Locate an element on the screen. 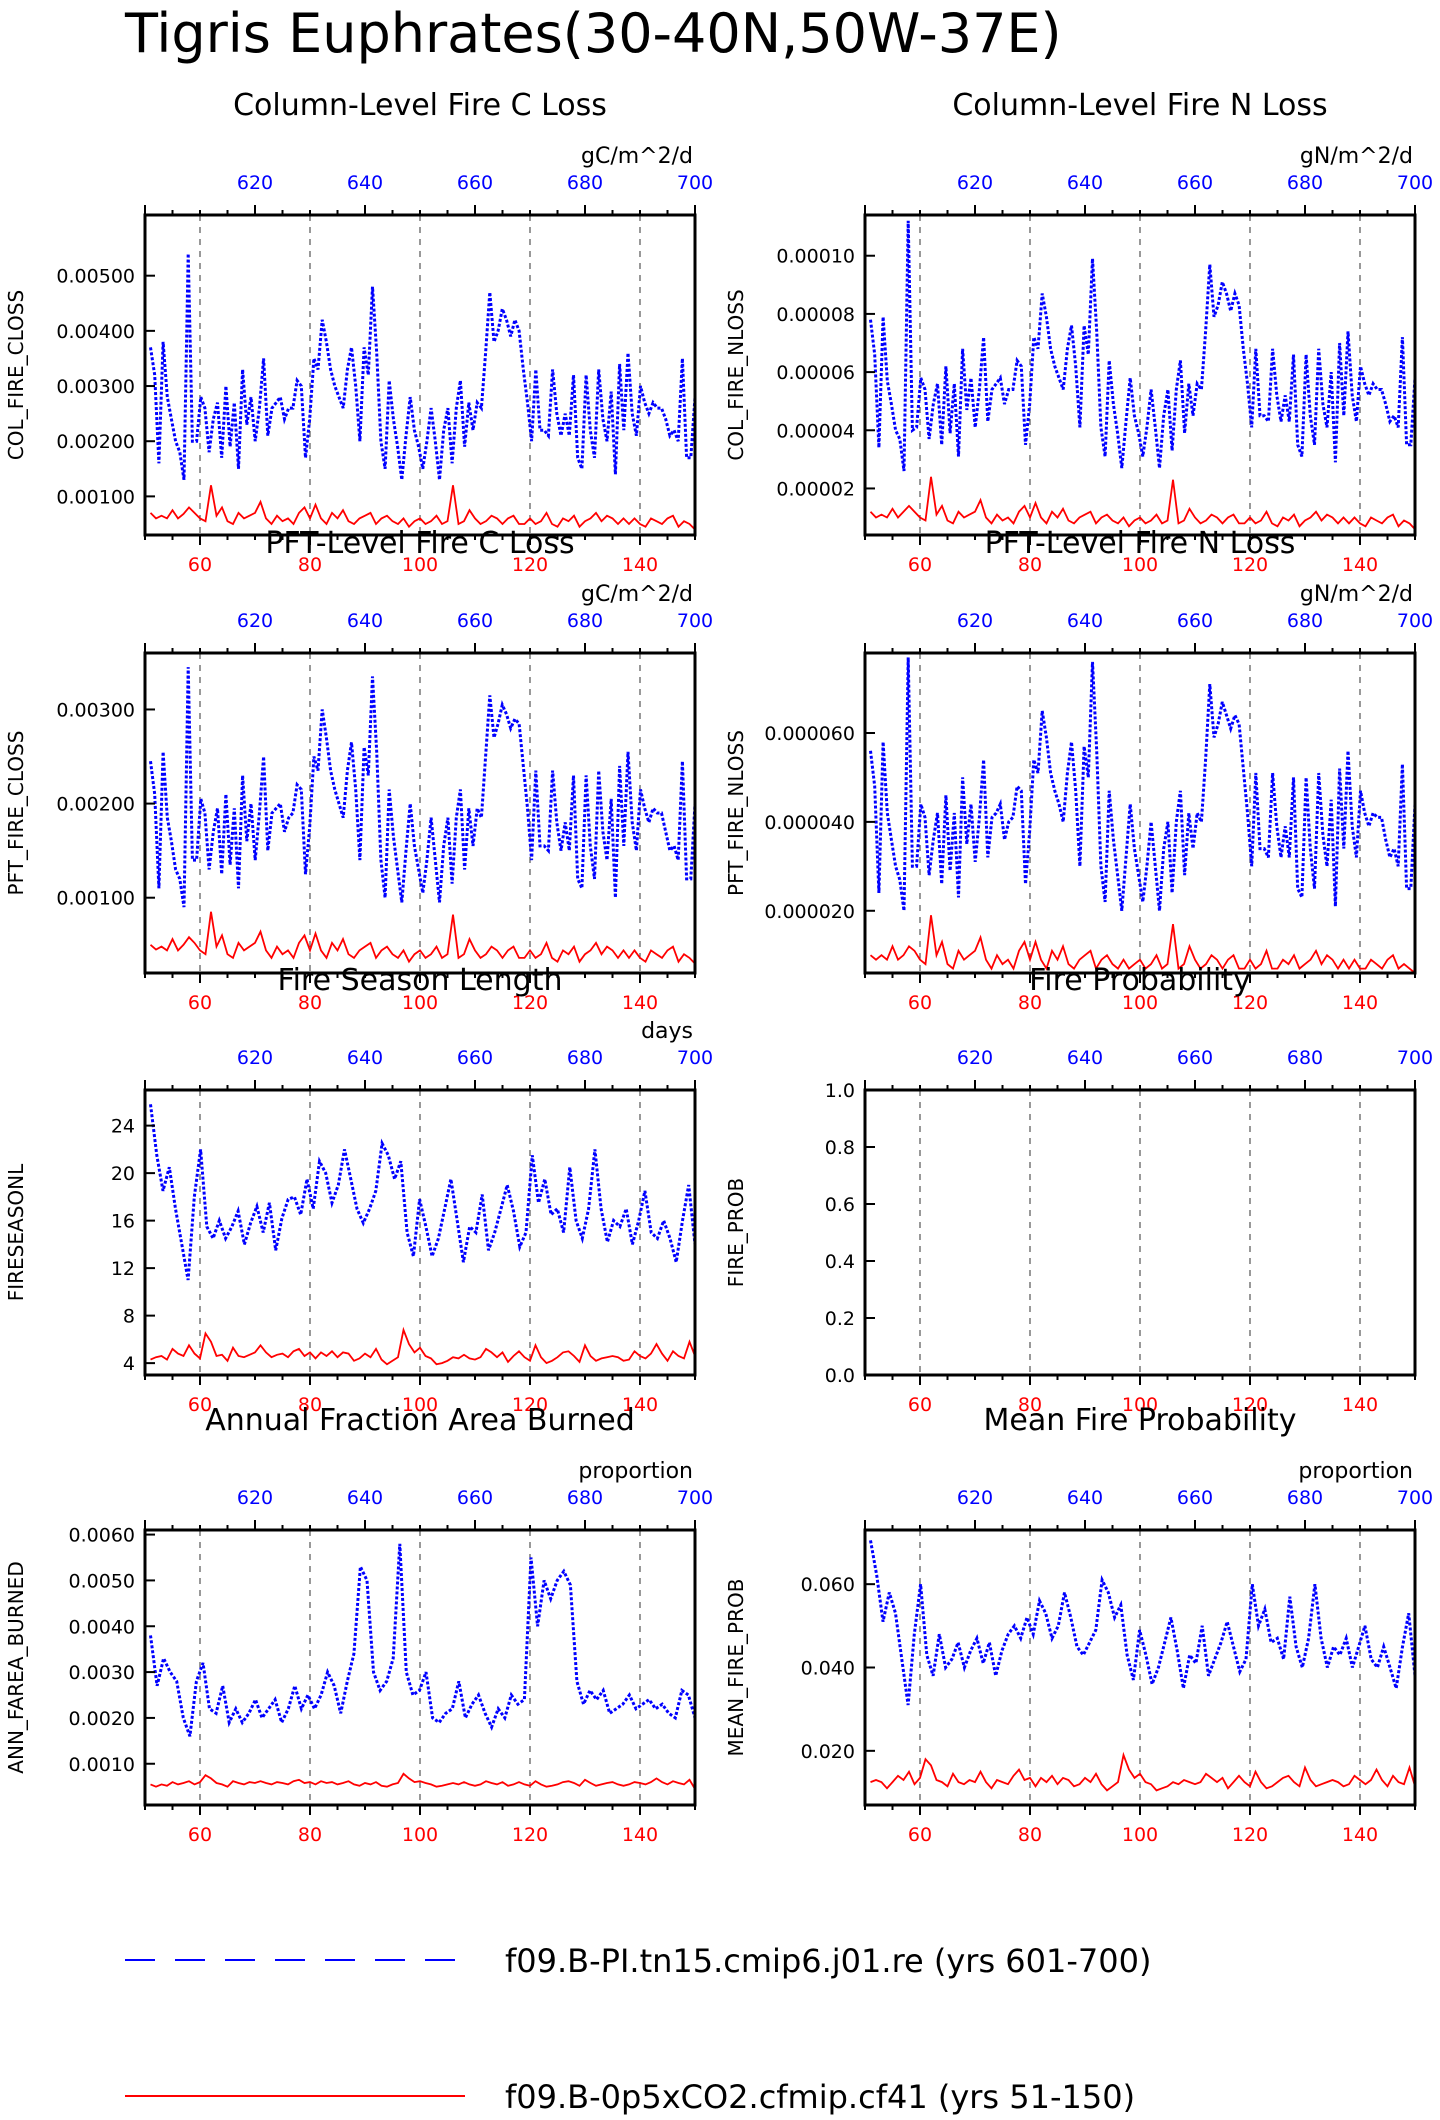  panel-title: Column-Level Fire N Loss is located at coordinates (1139, 105).